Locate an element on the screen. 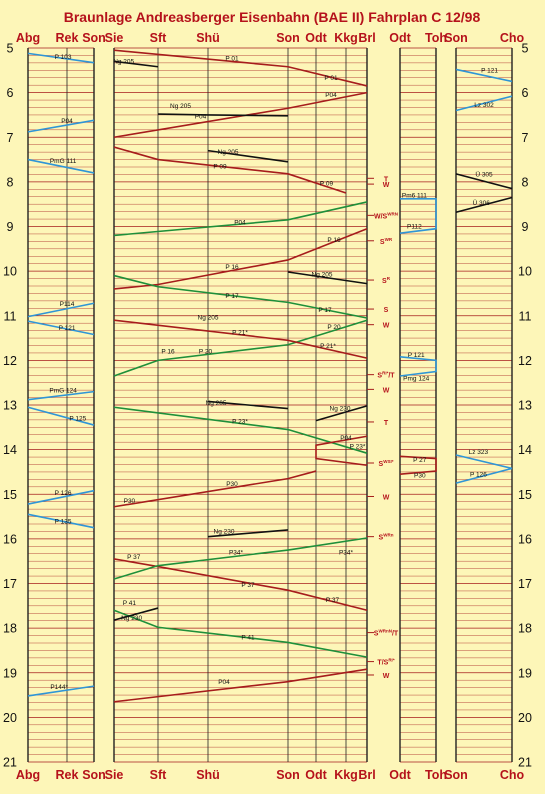  station-label-top: Toh is located at coordinates (436, 38).